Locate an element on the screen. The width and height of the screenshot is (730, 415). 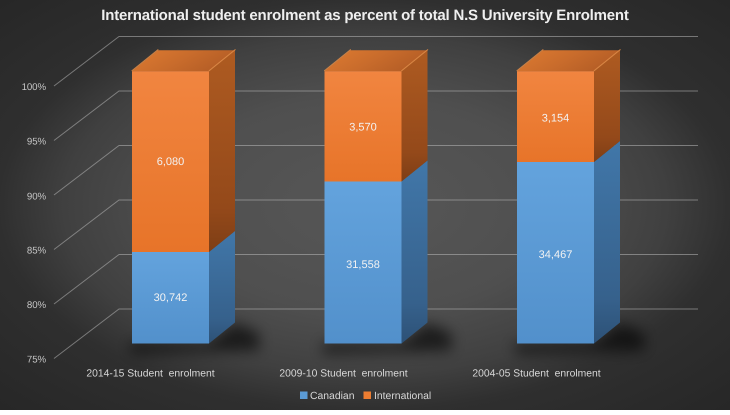
svg-text: 2014-15 Student enrolment is located at coordinates (150, 374).